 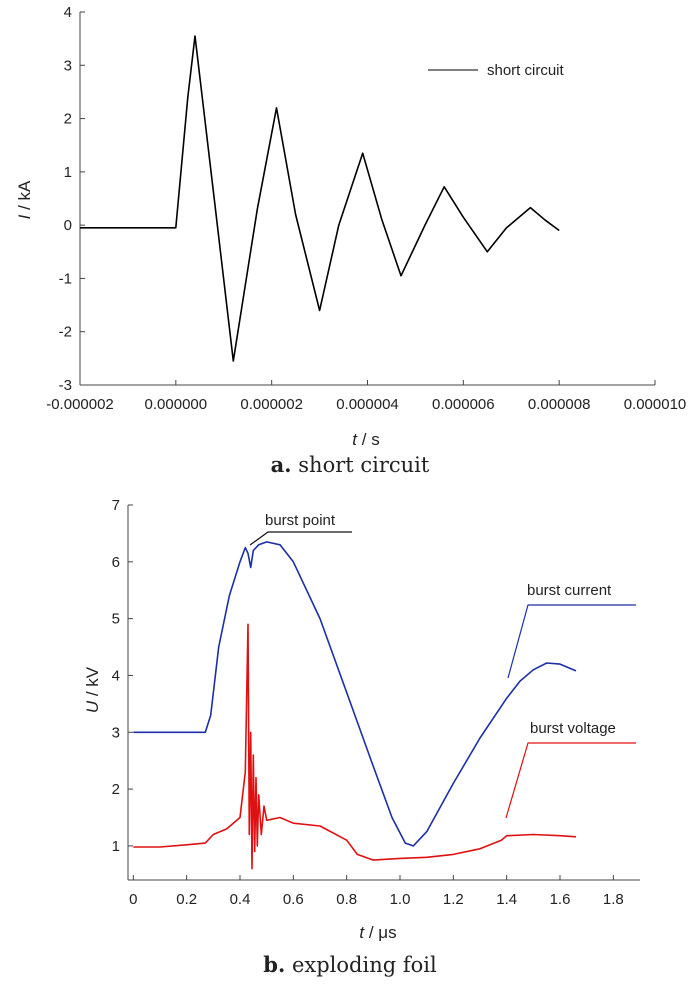 I want to click on chart-a-x-axis-title: t / s, so click(x=365, y=439).